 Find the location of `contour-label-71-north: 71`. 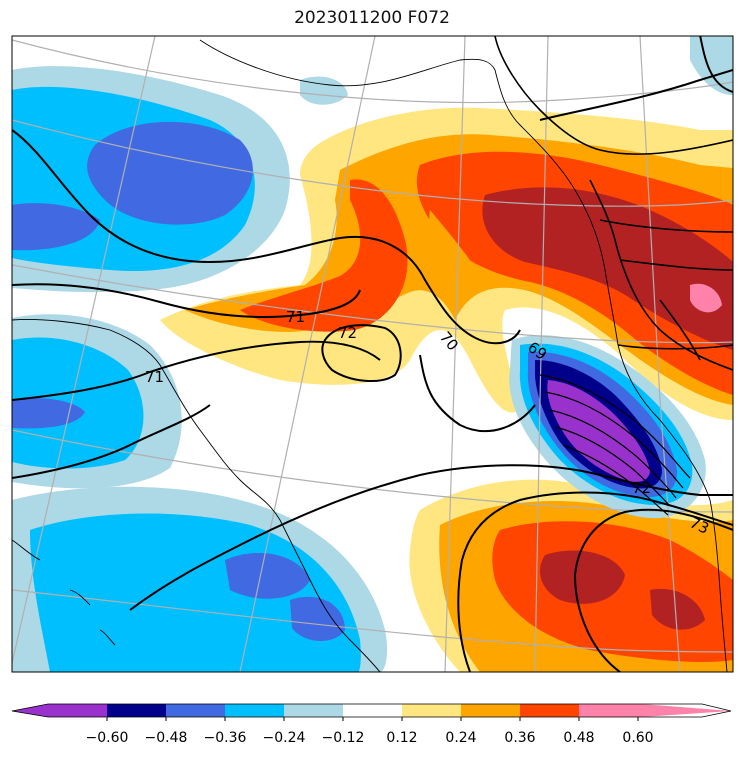

contour-label-71-north: 71 is located at coordinates (295, 317).